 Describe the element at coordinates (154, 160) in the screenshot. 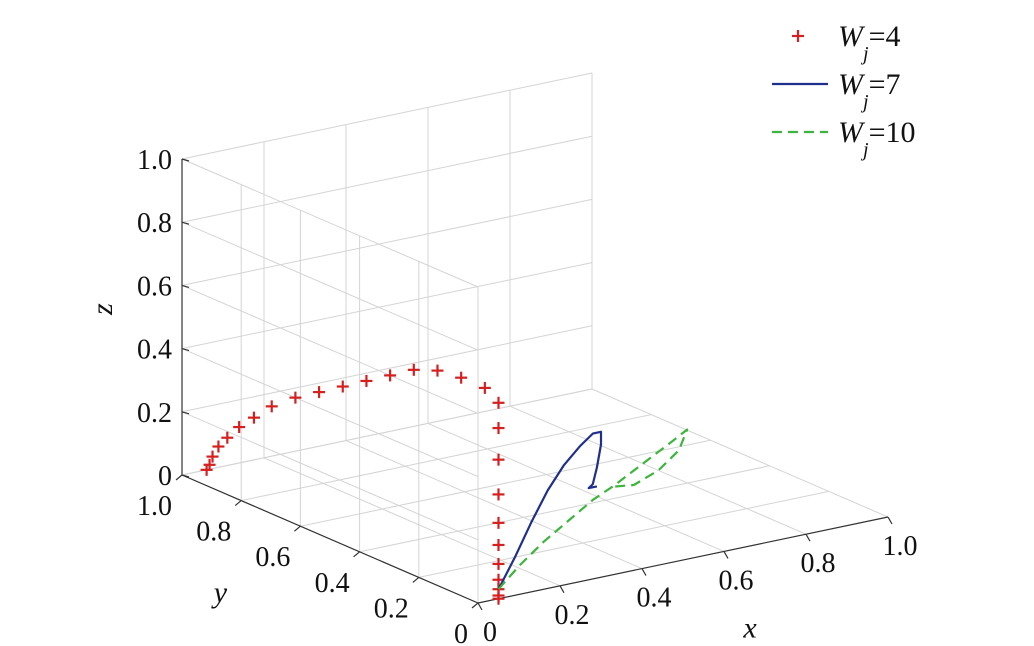

I see `z-tick-label: 1.0` at that location.